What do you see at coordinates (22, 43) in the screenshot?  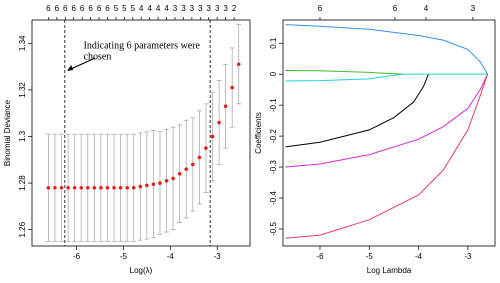 I see `y-tick-label: 1.34` at bounding box center [22, 43].